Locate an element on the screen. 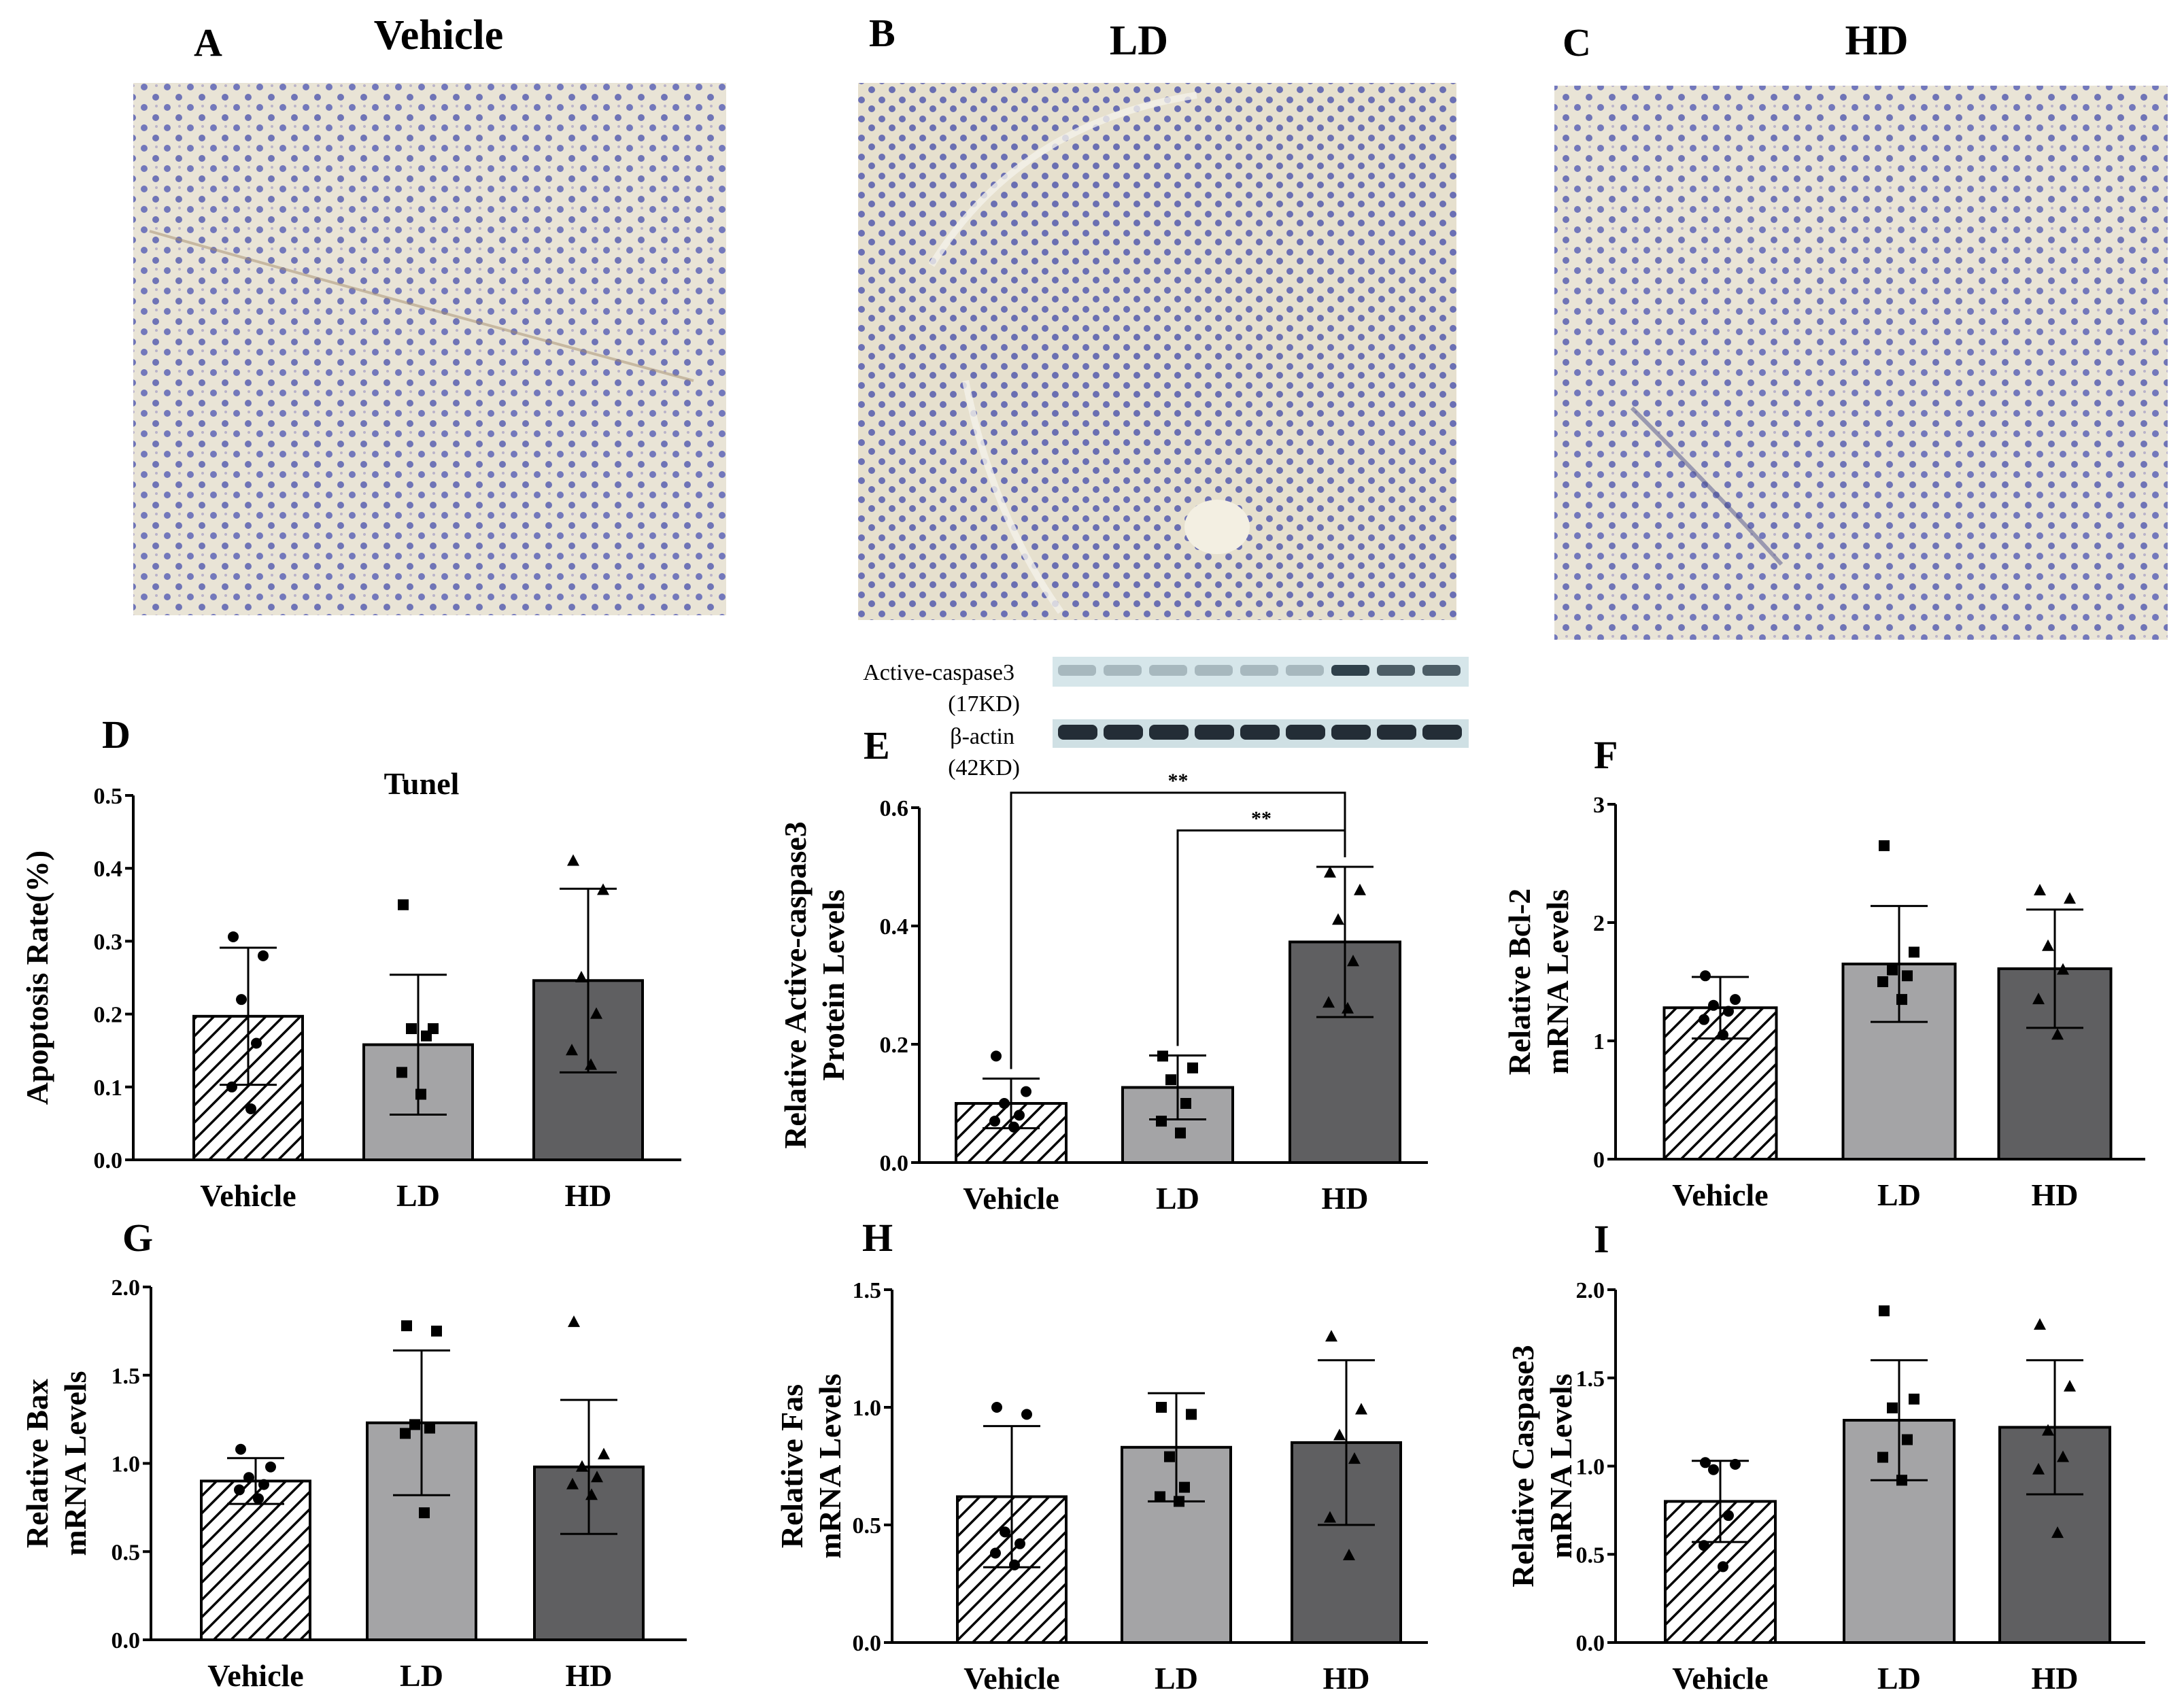 The height and width of the screenshot is (1701, 2184). y-tick-label: 1.0 is located at coordinates (868, 1408).